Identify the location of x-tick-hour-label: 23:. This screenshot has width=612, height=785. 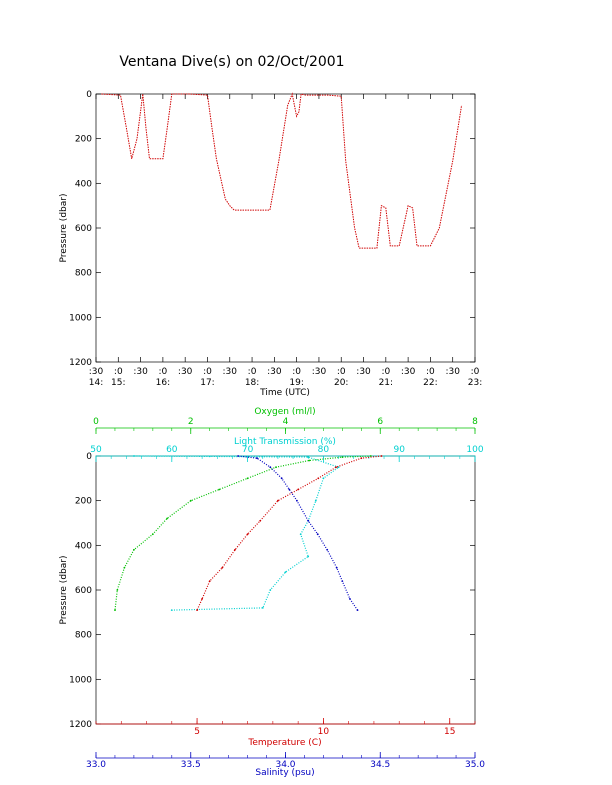
(475, 383).